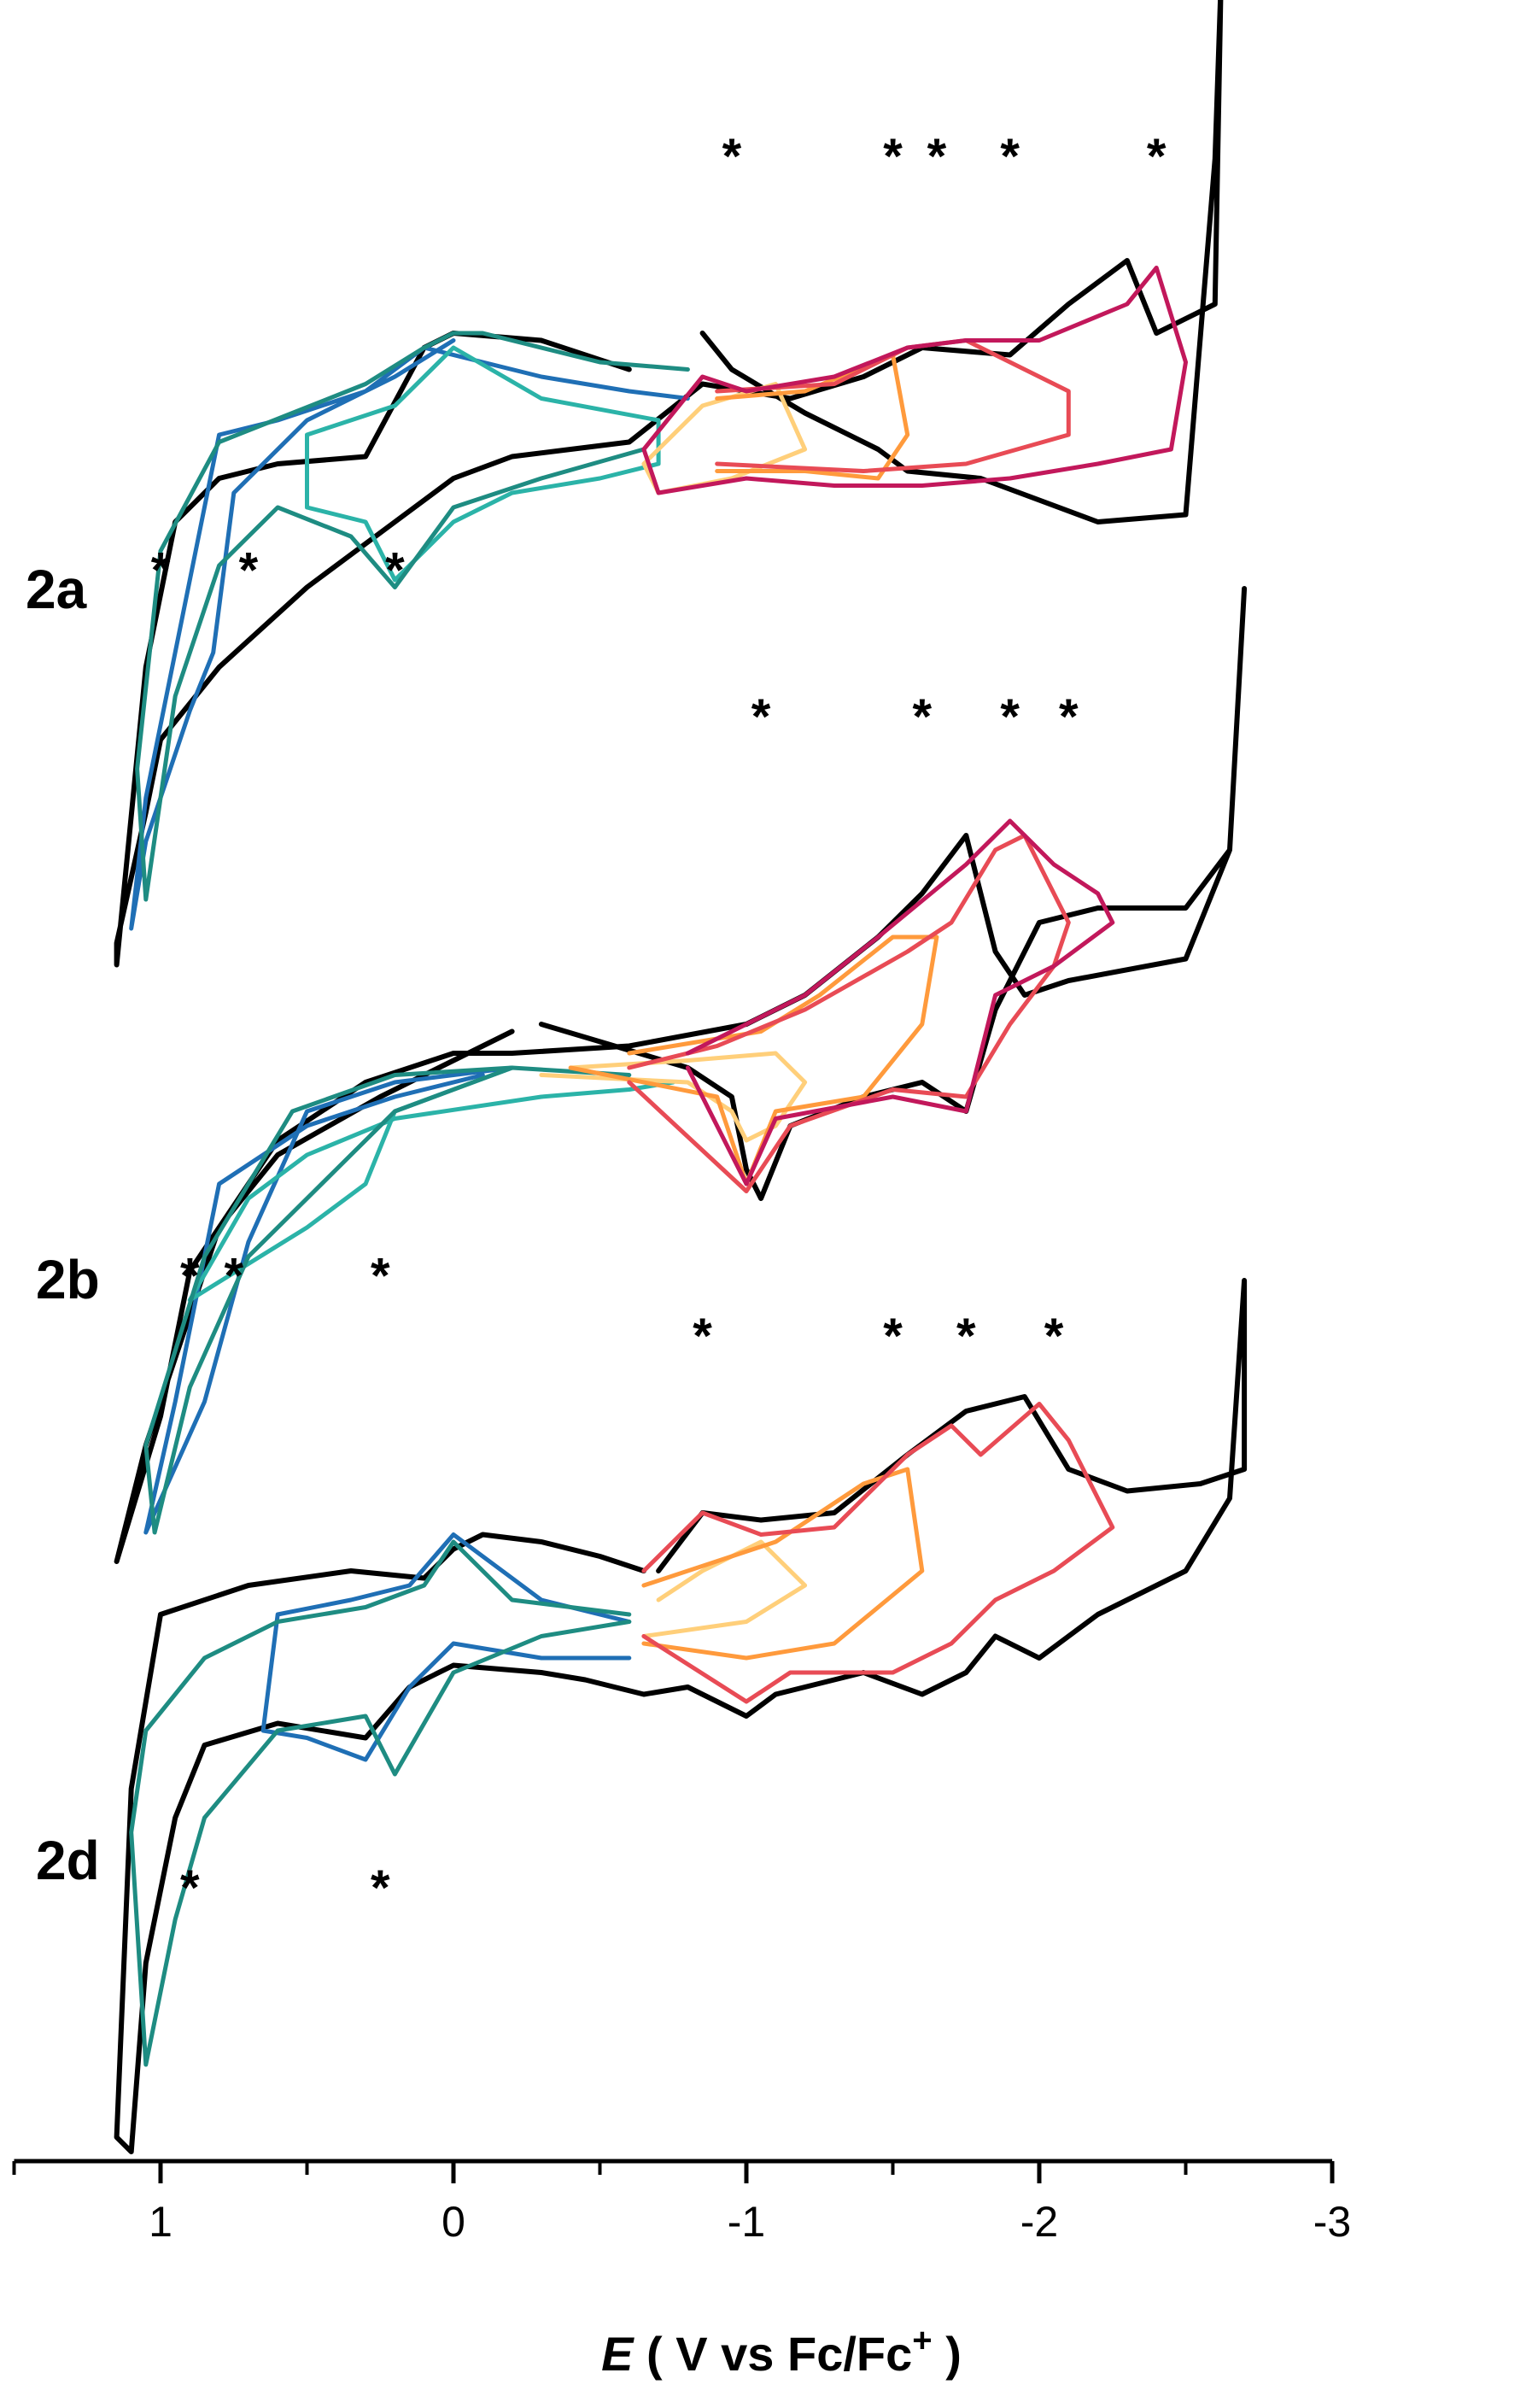  I want to click on panel-label-2d: 2d, so click(68, 1860).